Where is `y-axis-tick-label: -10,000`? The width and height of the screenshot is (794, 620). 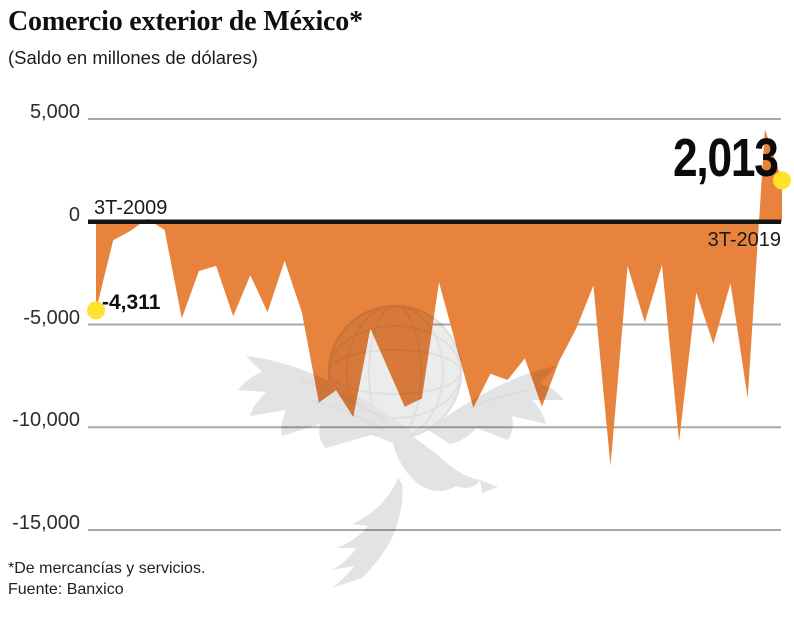
y-axis-tick-label: -10,000 is located at coordinates (46, 420).